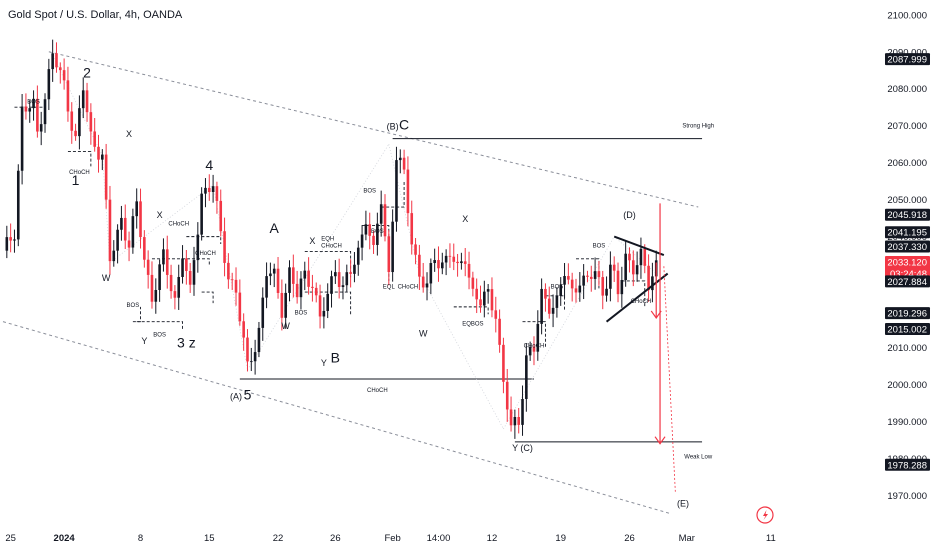 This screenshot has height=555, width=932. What do you see at coordinates (907, 15) in the screenshot?
I see `y-tick-label: 2100.000` at bounding box center [907, 15].